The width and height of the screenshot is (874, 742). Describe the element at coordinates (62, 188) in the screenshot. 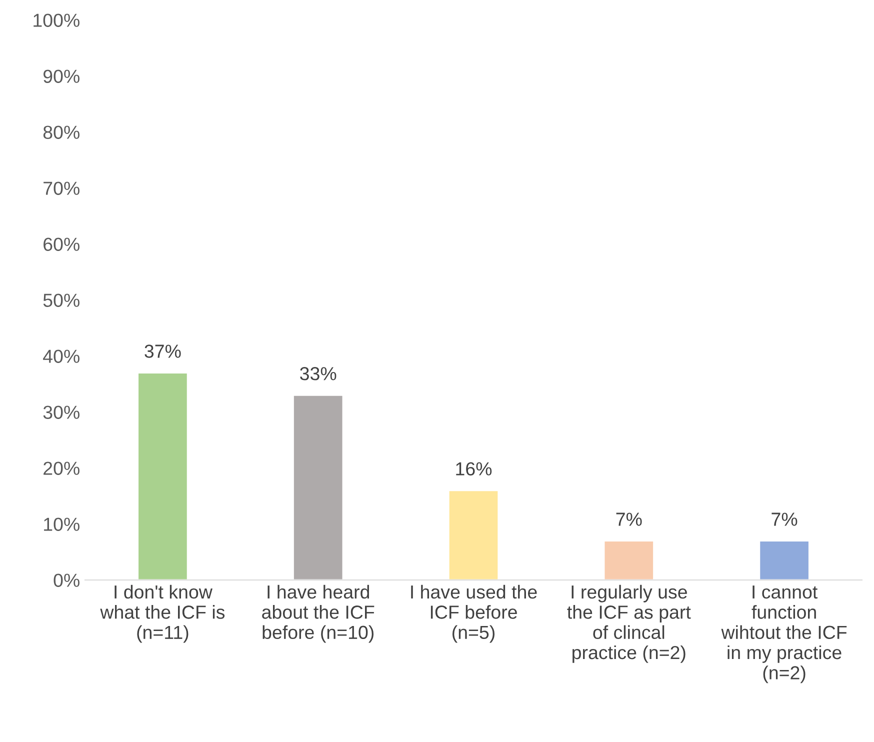

I see `y-tick-label: 70%` at that location.